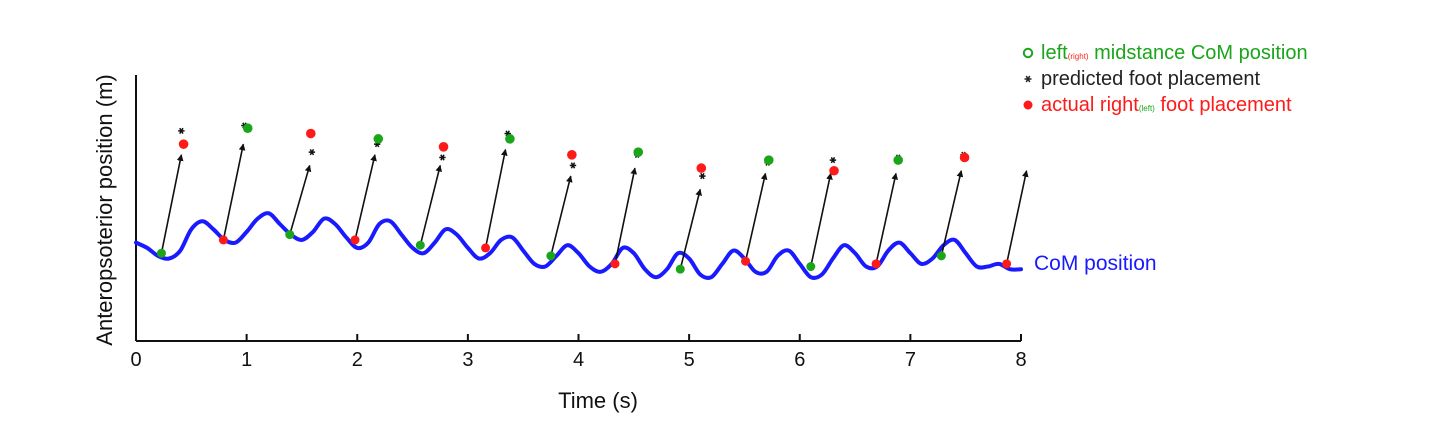  Describe the element at coordinates (1028, 105) in the screenshot. I see `legend-filled-circle-icon` at that location.